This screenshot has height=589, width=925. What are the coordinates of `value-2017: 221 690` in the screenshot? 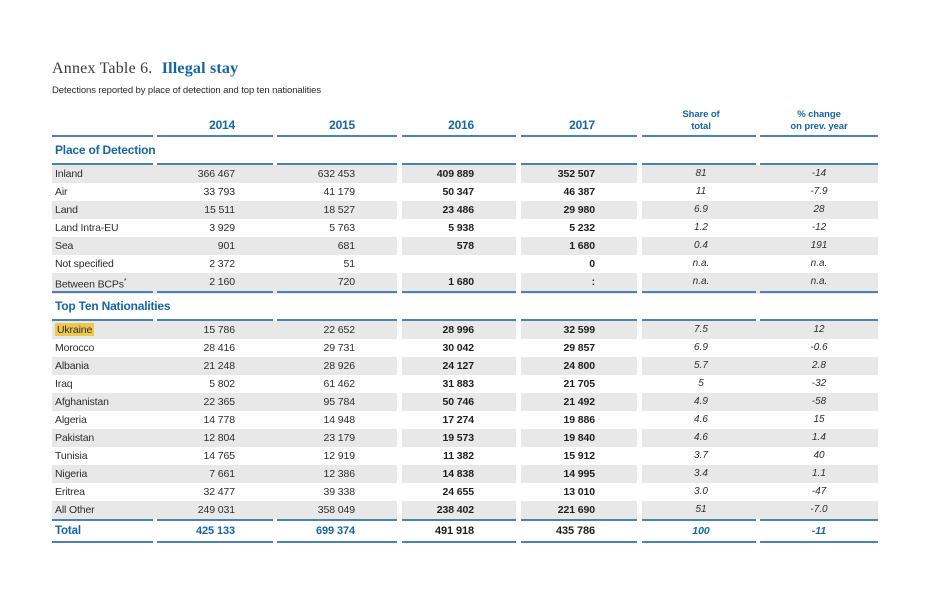 It's located at (579, 510).